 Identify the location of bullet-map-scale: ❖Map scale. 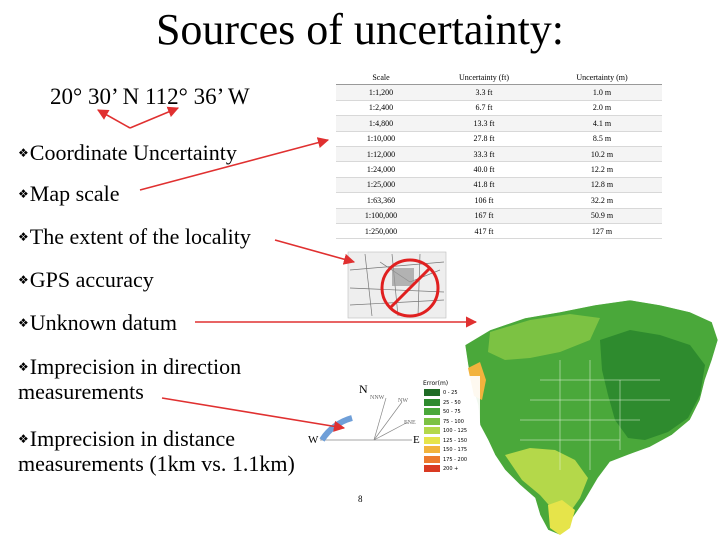
(69, 193).